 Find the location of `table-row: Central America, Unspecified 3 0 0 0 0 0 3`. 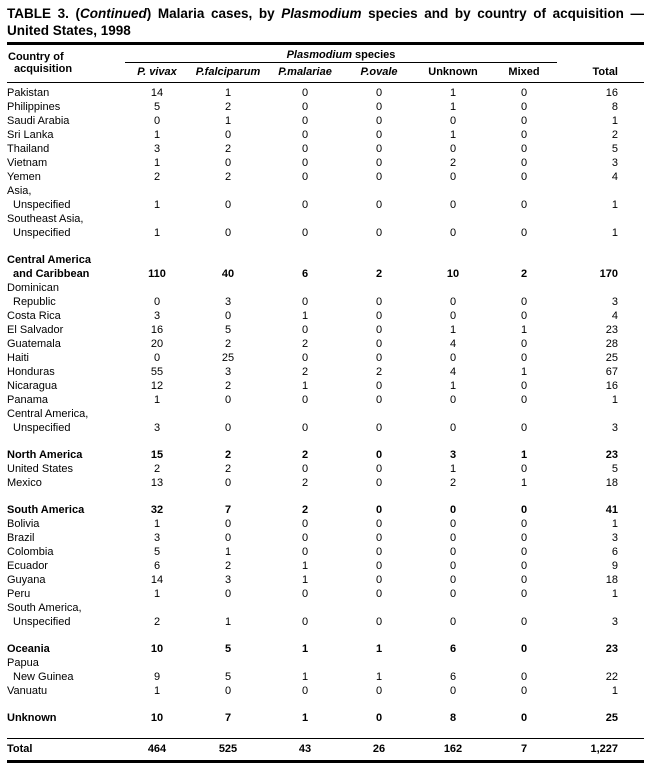

table-row: Central America, Unspecified 3 0 0 0 0 0 3 is located at coordinates (325, 421).